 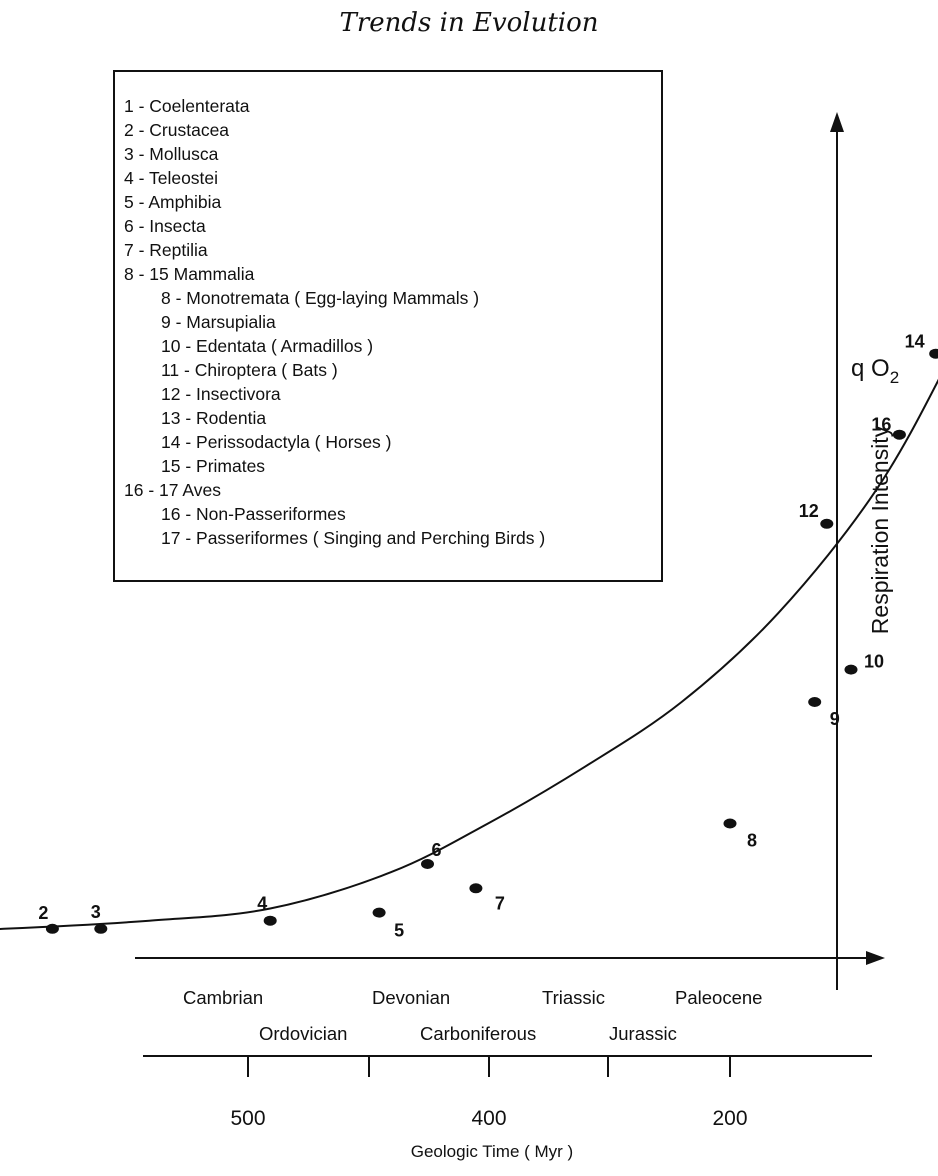 I want to click on x-tick-label: 200, so click(x=729, y=1118).